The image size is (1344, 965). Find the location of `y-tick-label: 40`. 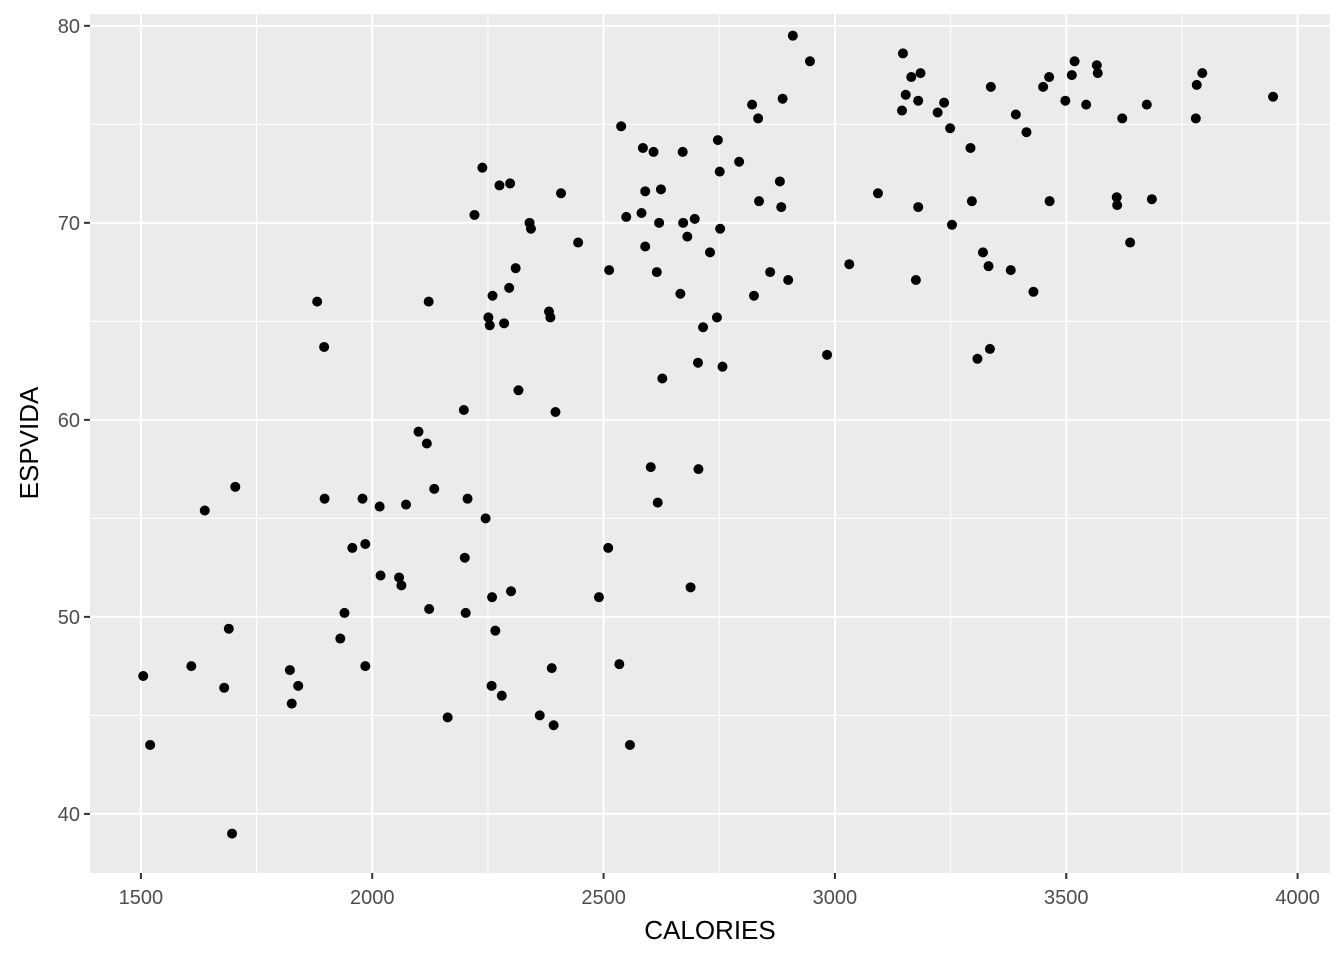

y-tick-label: 40 is located at coordinates (69, 815).